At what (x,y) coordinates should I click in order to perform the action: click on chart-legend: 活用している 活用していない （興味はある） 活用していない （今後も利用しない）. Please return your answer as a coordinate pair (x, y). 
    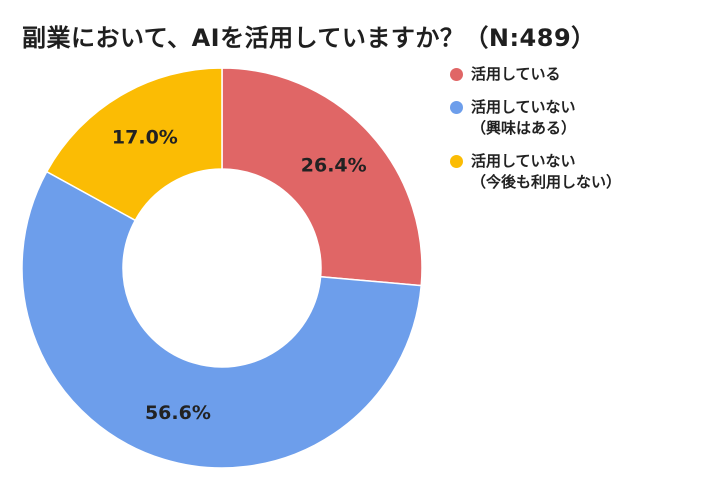
    Looking at the image, I should click on (579, 134).